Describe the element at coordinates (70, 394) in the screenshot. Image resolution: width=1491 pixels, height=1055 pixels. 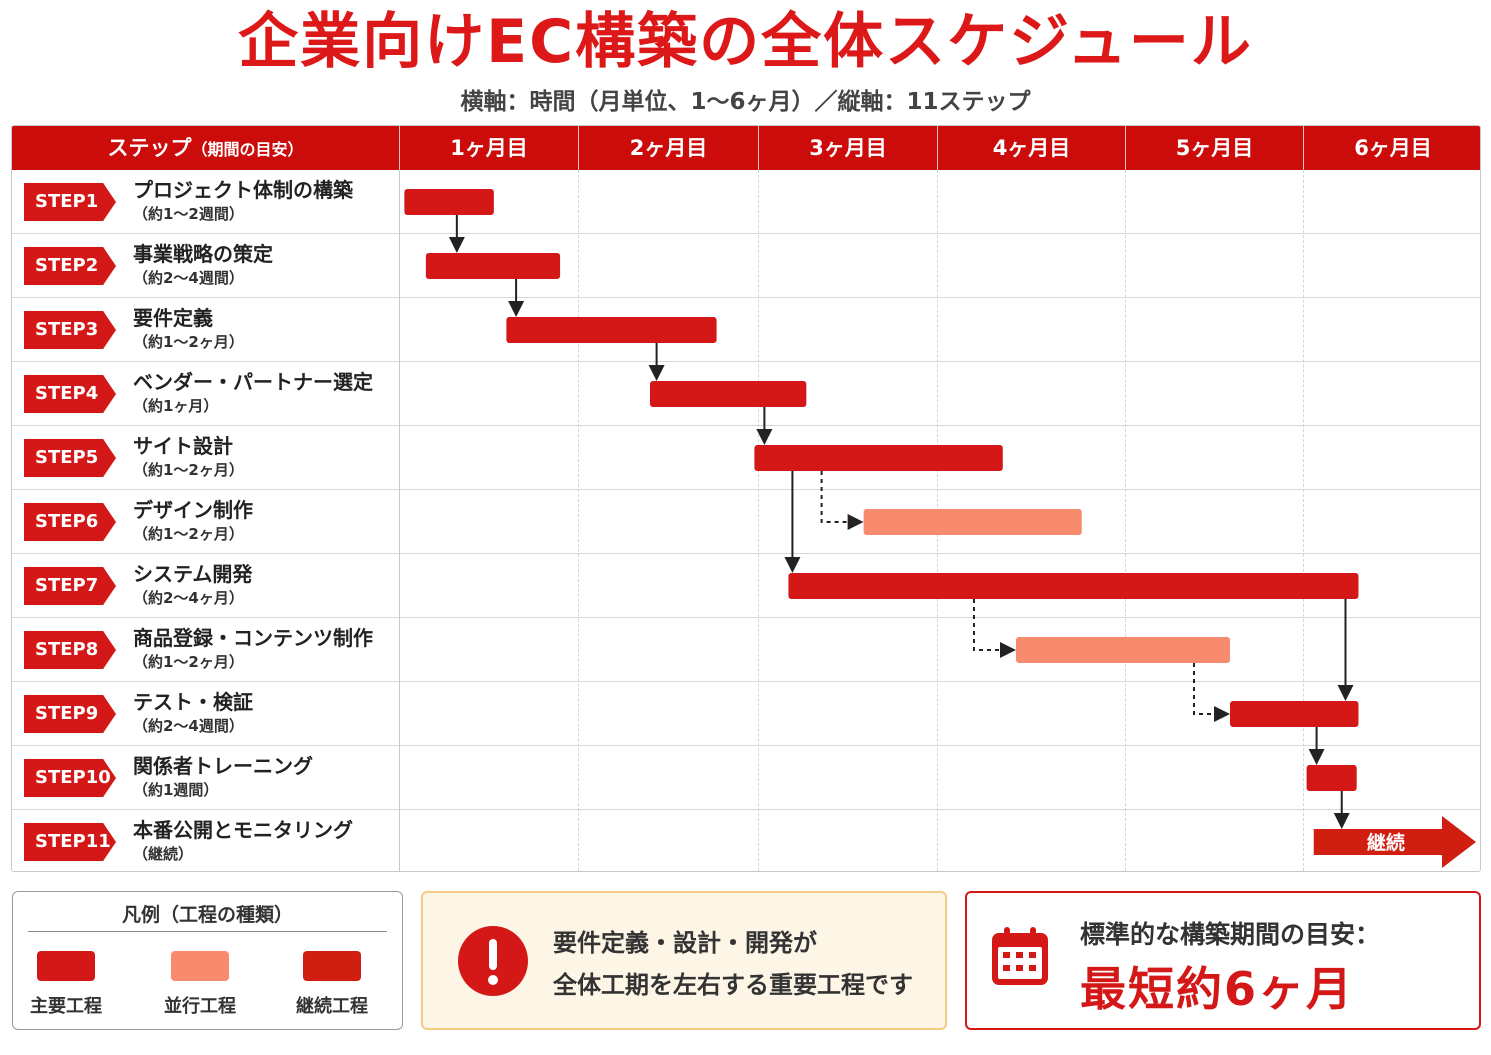
I see `step-badge: STEP4` at that location.